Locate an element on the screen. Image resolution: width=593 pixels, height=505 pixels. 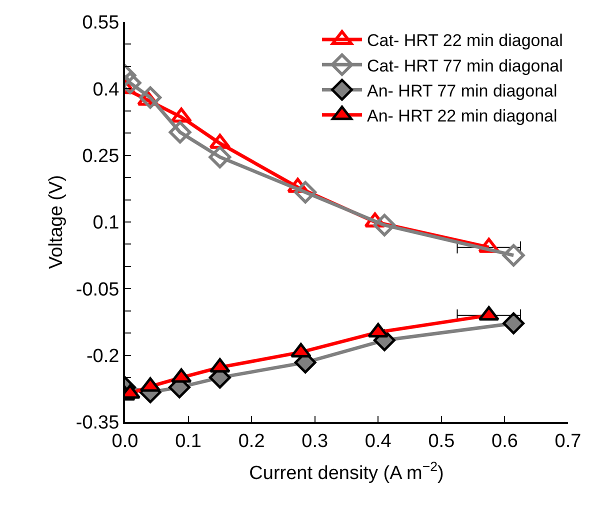
x-tick-label: 0.3 is located at coordinates (315, 441).